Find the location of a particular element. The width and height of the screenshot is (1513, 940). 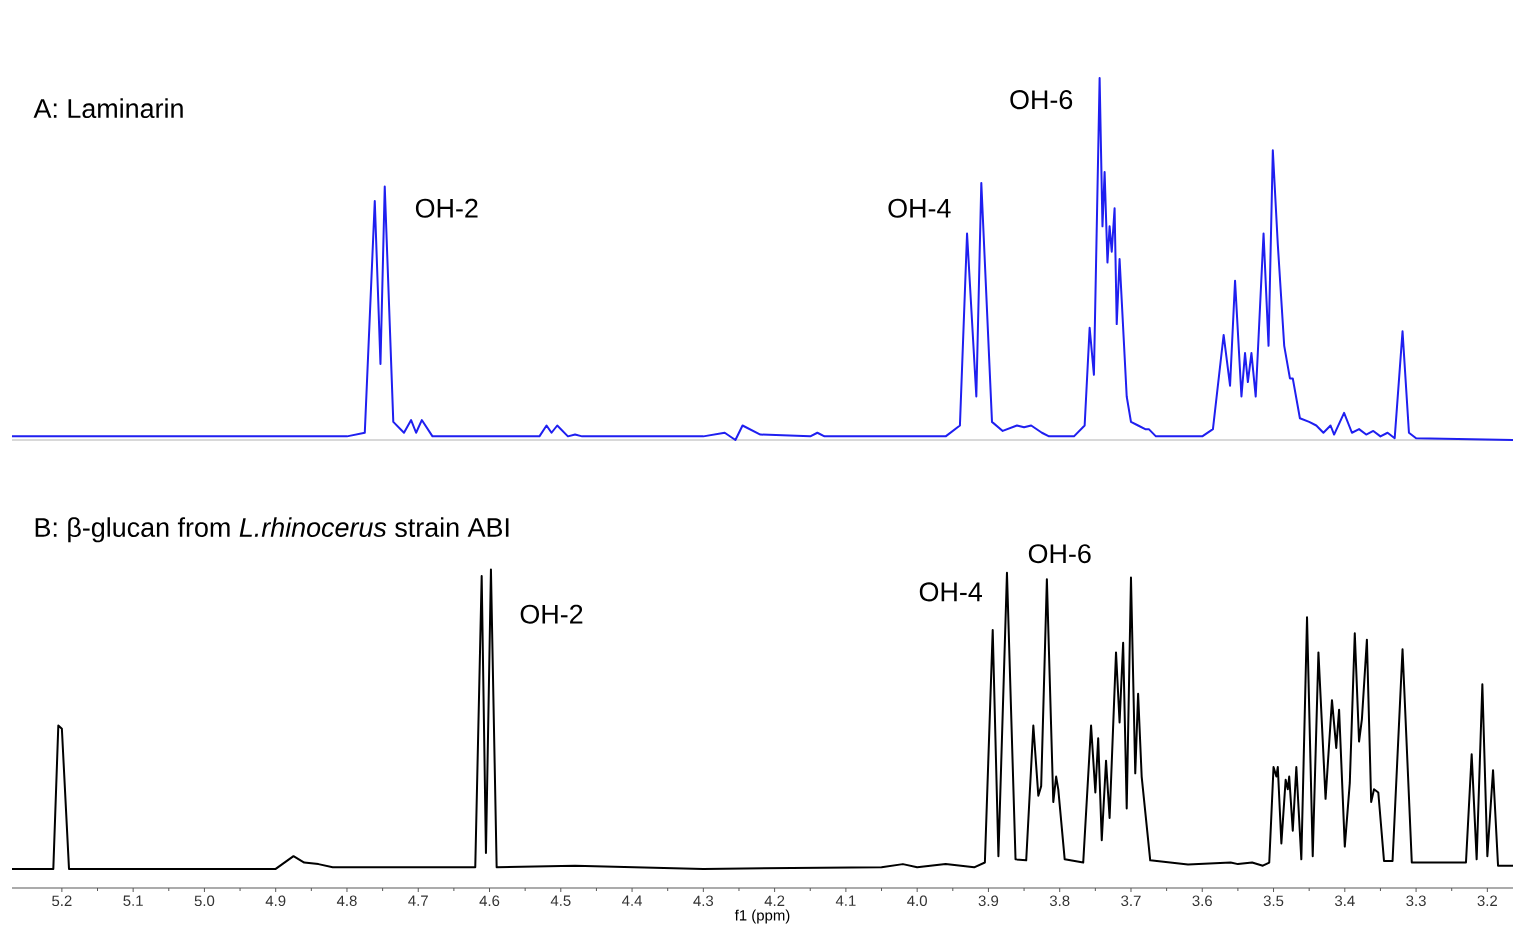

x-tick-label: 3.2 is located at coordinates (1487, 901).